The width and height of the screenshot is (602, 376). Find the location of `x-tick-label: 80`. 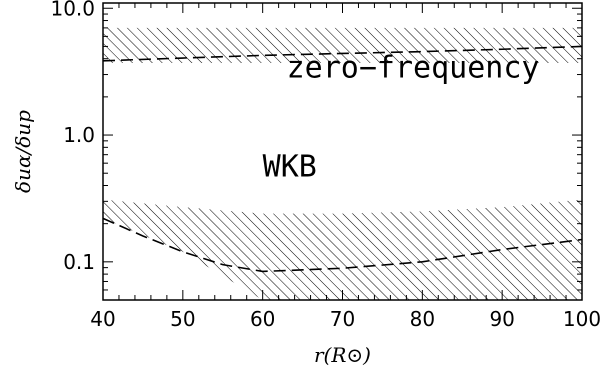

x-tick-label: 80 is located at coordinates (422, 319).